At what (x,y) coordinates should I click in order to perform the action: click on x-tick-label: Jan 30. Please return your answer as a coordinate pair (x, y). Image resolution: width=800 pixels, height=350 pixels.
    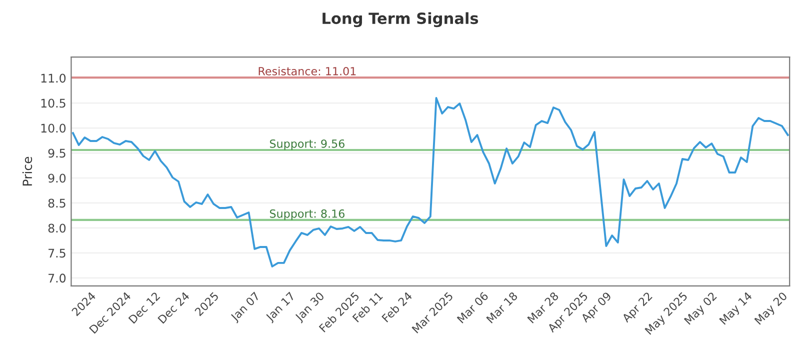
    Looking at the image, I should click on (310, 307).